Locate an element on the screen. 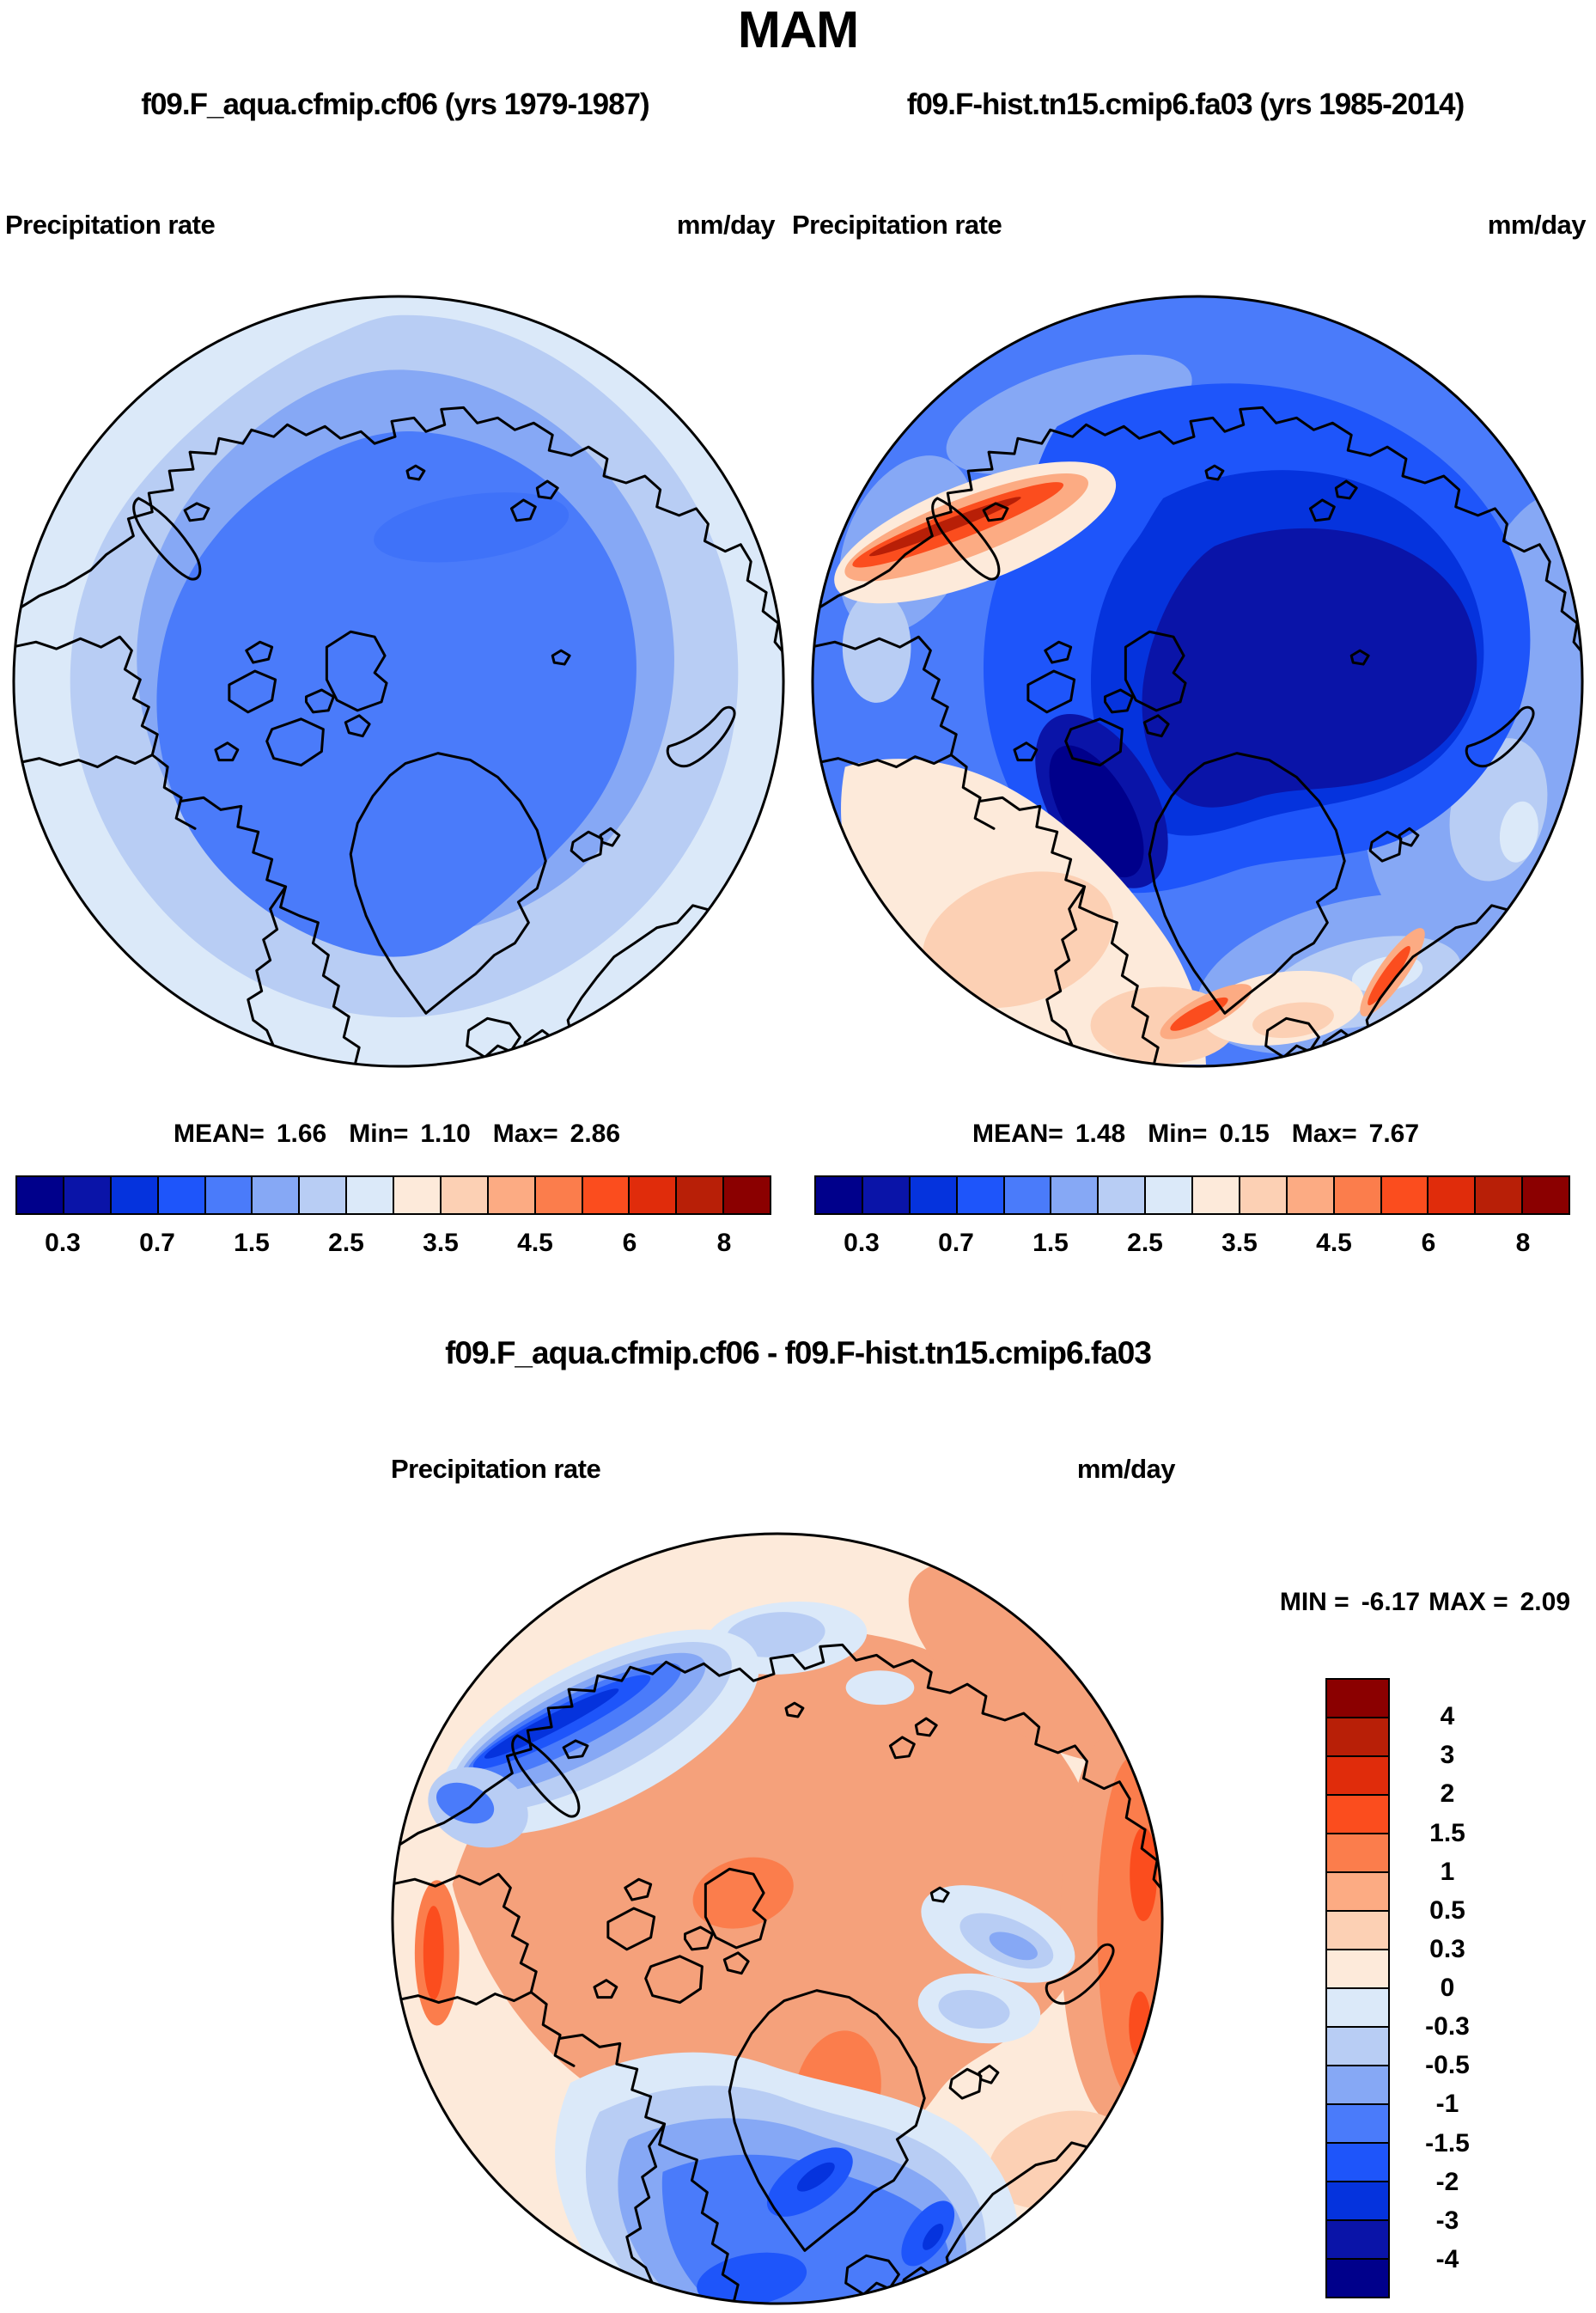 The width and height of the screenshot is (1596, 2313). max-label: MAX = is located at coordinates (1468, 1602).